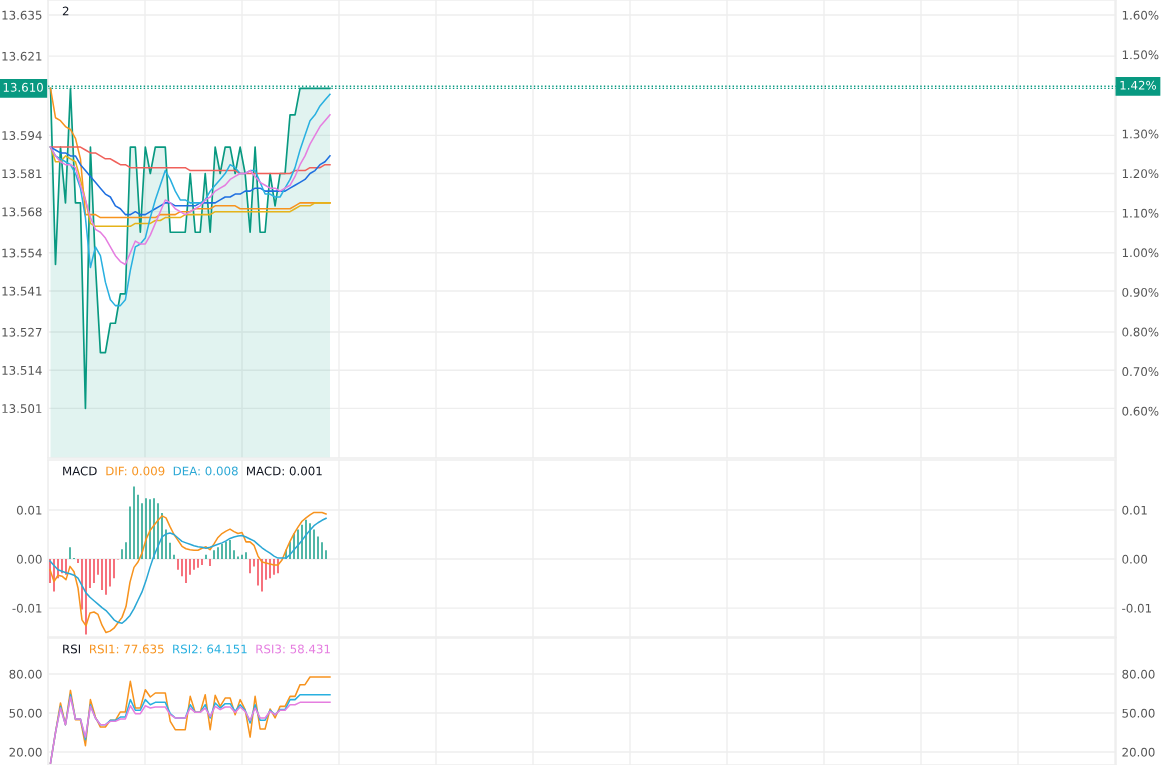  What do you see at coordinates (22, 370) in the screenshot?
I see `y-tick-label: 13.514` at bounding box center [22, 370].